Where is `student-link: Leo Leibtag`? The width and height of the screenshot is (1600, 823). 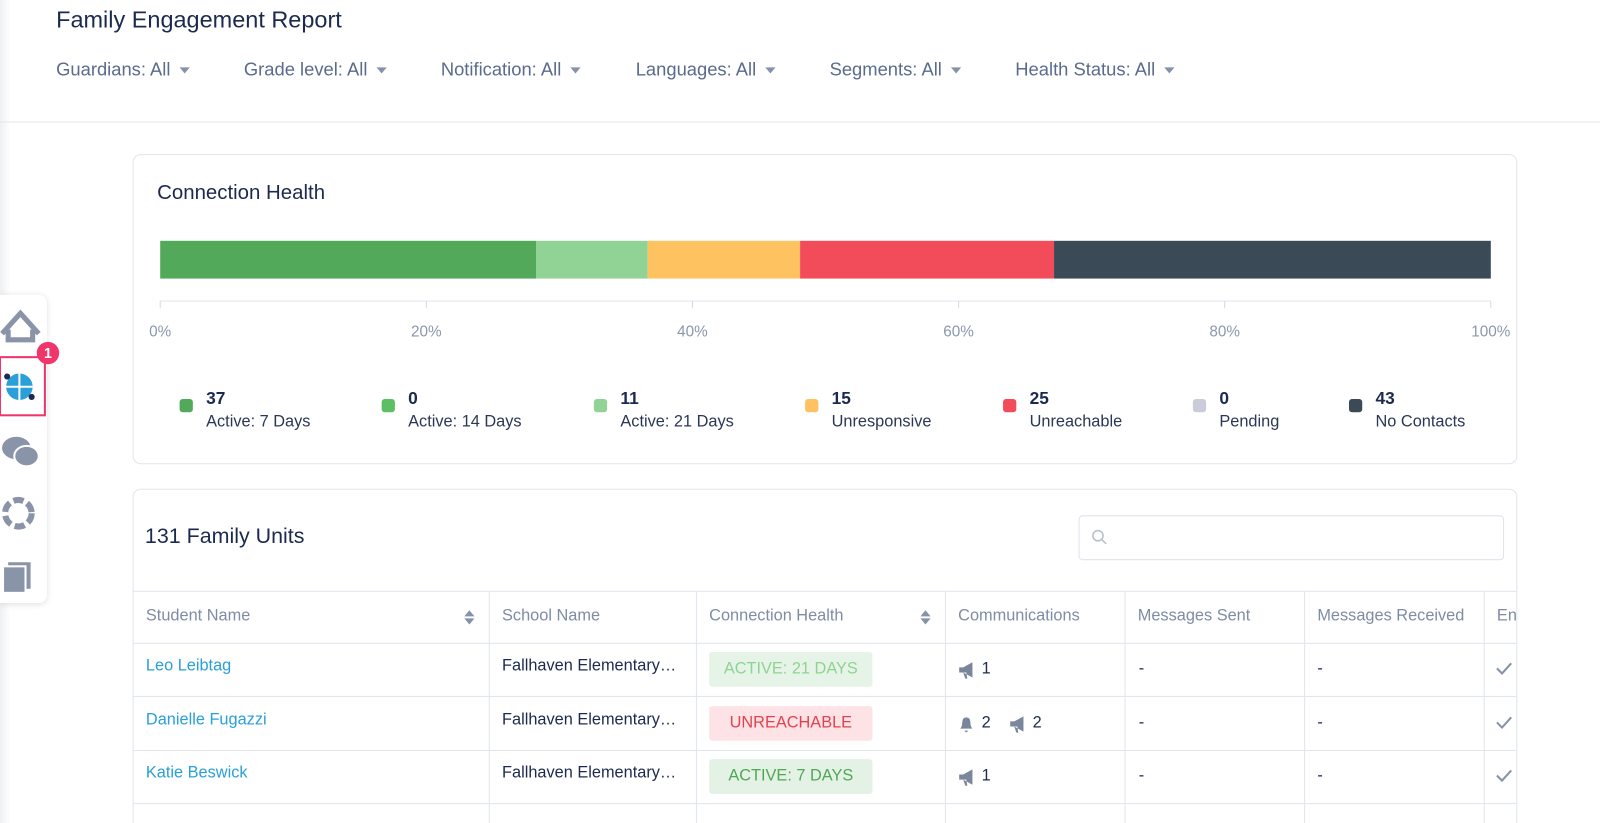
student-link: Leo Leibtag is located at coordinates (188, 666).